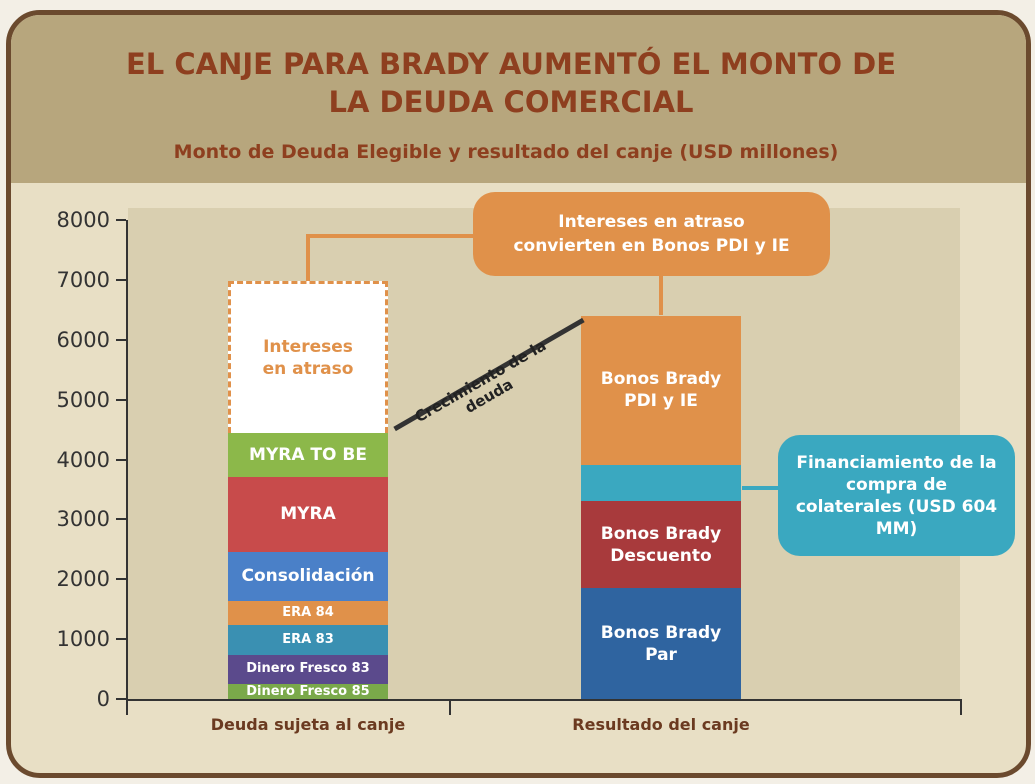  What do you see at coordinates (83, 339) in the screenshot?
I see `y-tick-label: 6000` at bounding box center [83, 339].